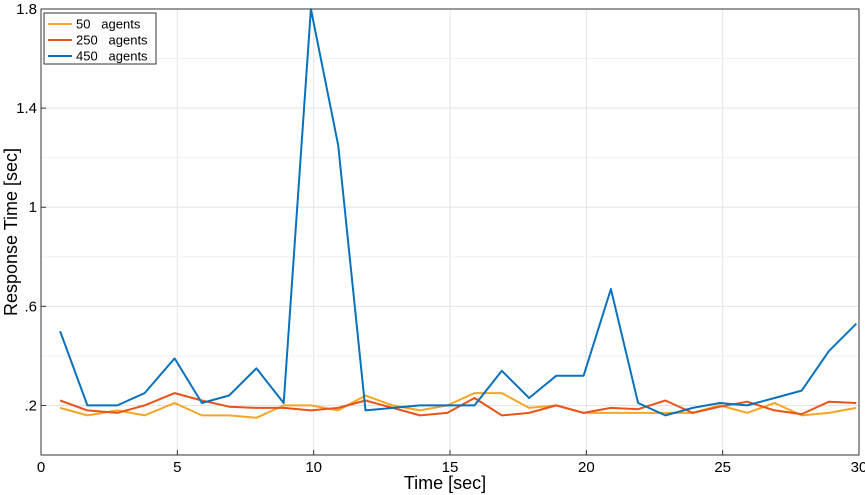 The height and width of the screenshot is (495, 865). Describe the element at coordinates (445, 483) in the screenshot. I see `x-axis-label: Time [sec]` at that location.